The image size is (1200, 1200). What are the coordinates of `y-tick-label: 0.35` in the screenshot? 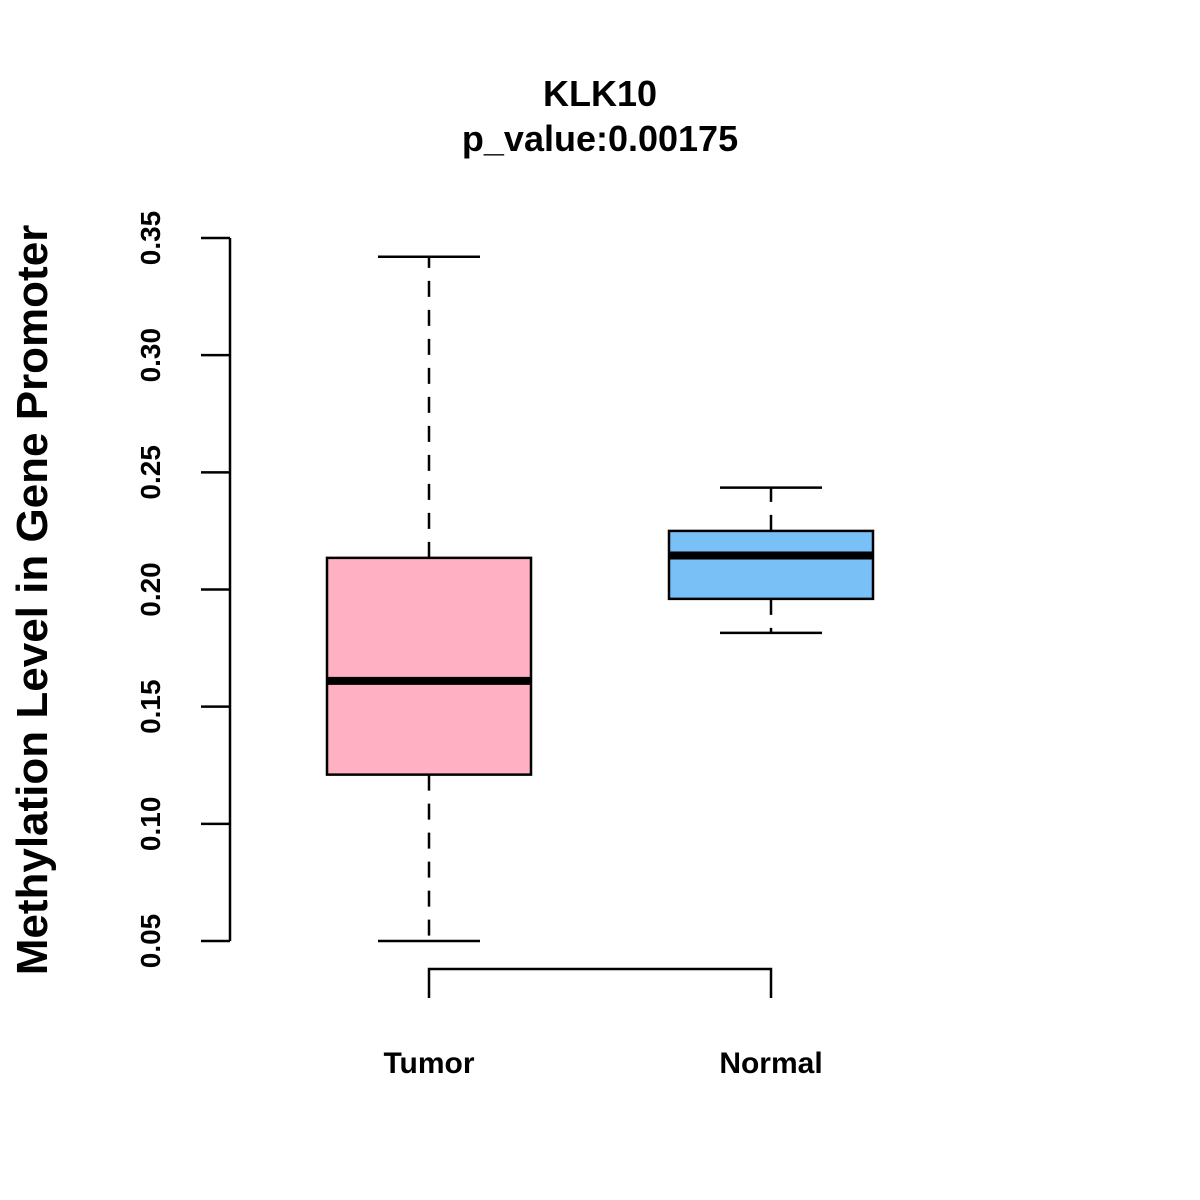 It's located at (150, 238).